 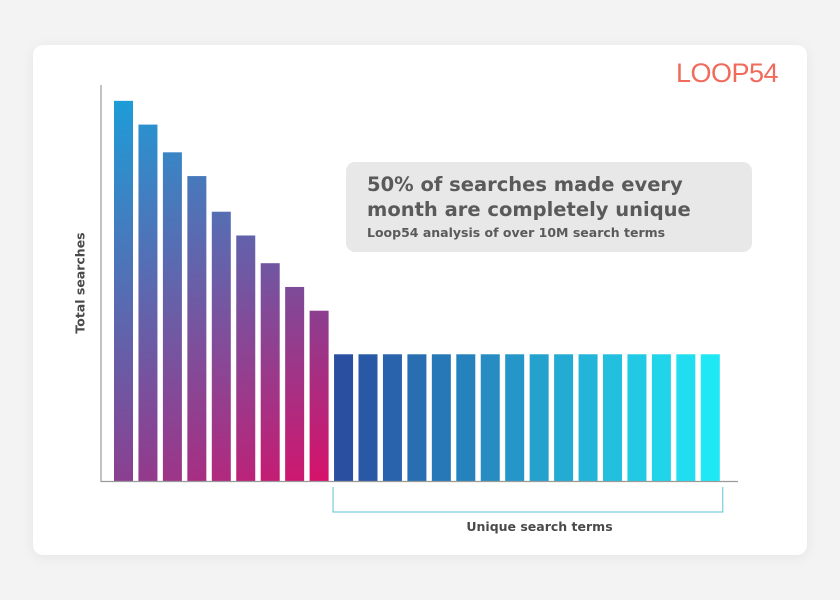 What do you see at coordinates (727, 73) in the screenshot?
I see `loop54-logo: LOOP54` at bounding box center [727, 73].